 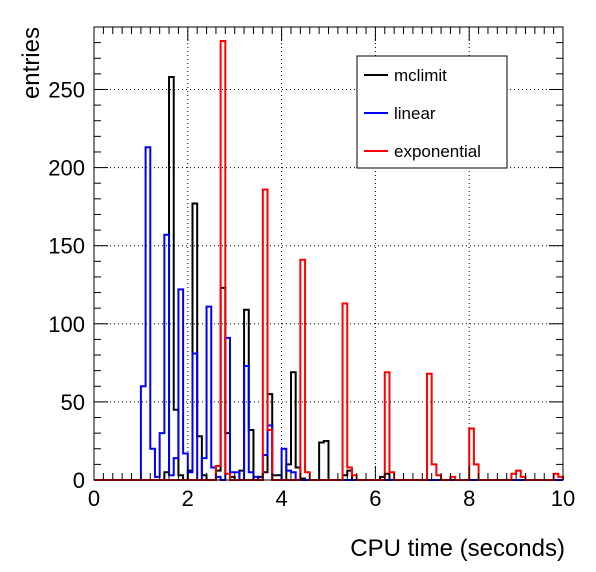 I want to click on x-tick-label: 4, so click(x=281, y=498).